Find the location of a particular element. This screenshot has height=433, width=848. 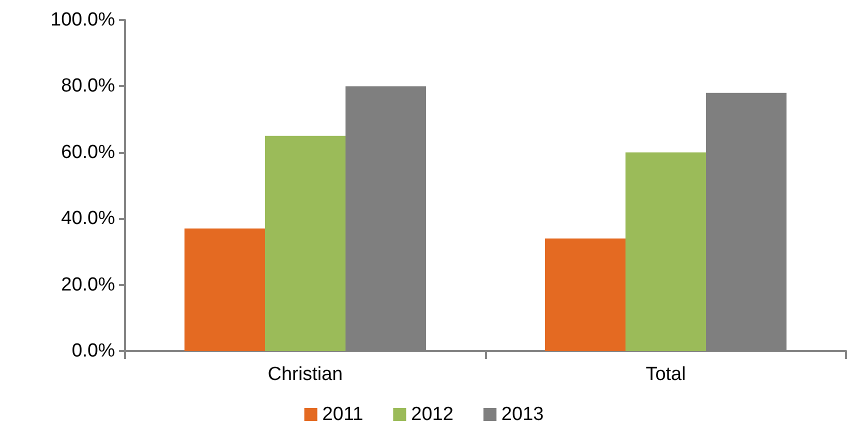

x-tick-label: Christian is located at coordinates (305, 374).